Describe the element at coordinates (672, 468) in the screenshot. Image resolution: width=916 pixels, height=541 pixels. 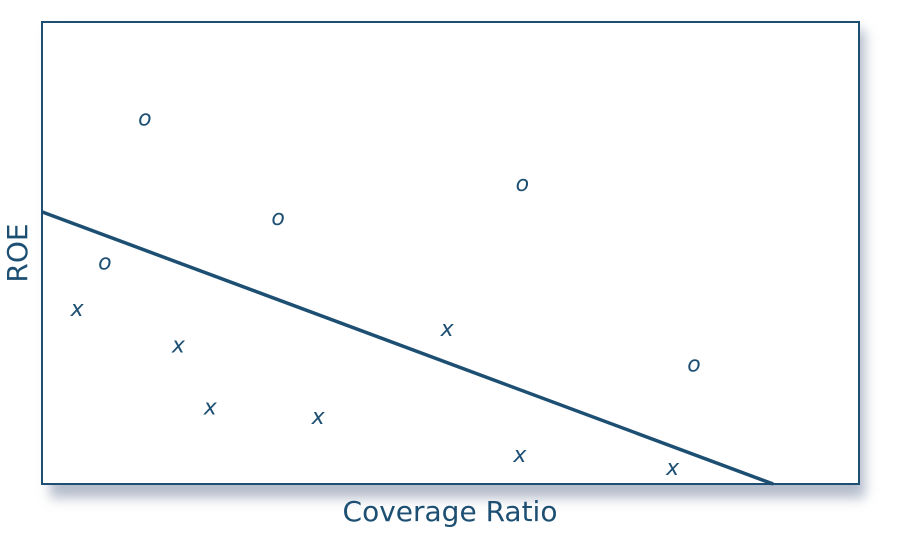
I see `x-marker-7: x` at that location.